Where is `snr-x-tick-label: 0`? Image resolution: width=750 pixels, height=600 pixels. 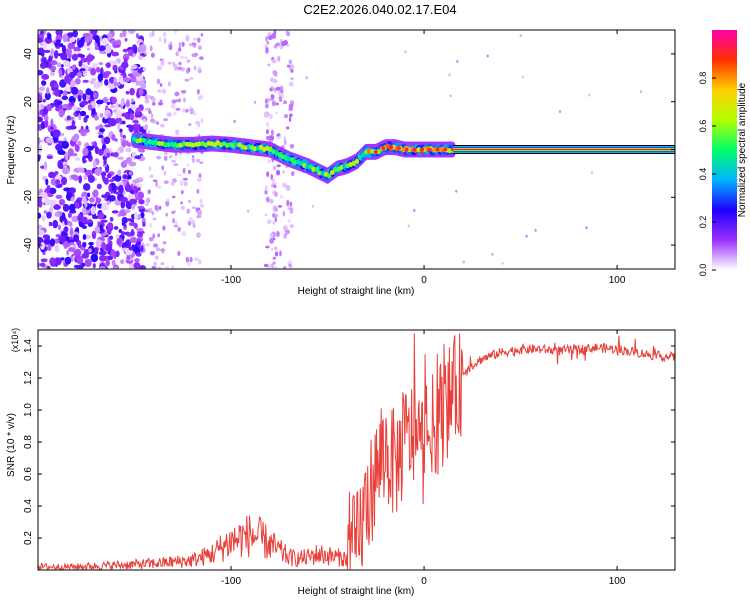
snr-x-tick-label: 0 is located at coordinates (424, 581).